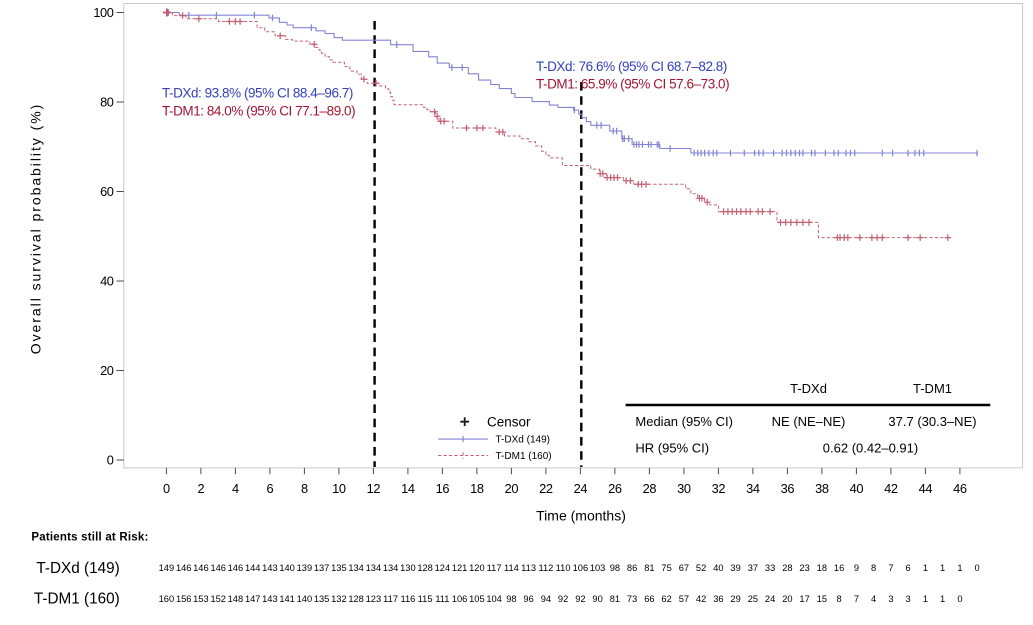  Describe the element at coordinates (443, 568) in the screenshot. I see `svg-text: 124` at that location.